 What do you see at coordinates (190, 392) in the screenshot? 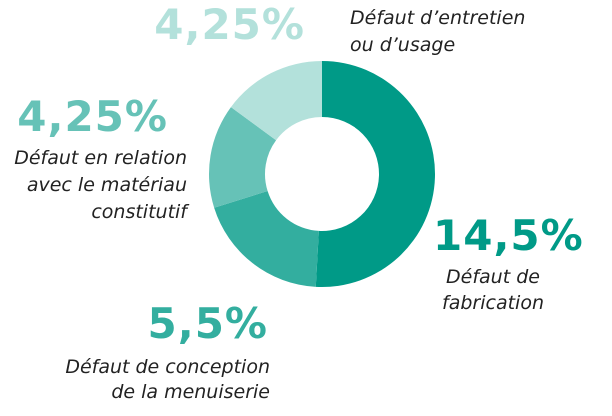
I see `category-label: de la menuiserie` at bounding box center [190, 392].